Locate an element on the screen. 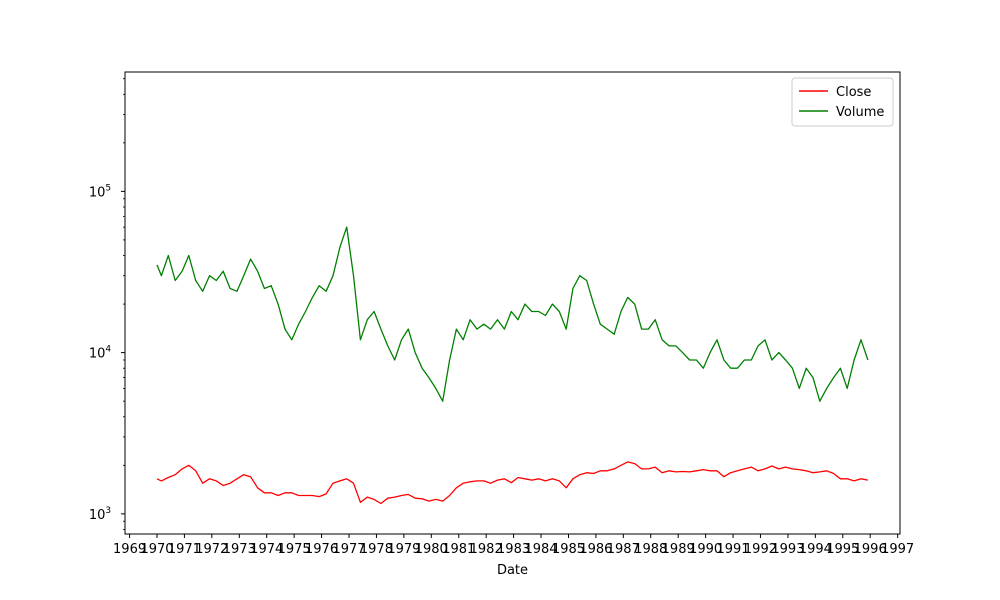  x-tick-label: 1994 is located at coordinates (815, 549).